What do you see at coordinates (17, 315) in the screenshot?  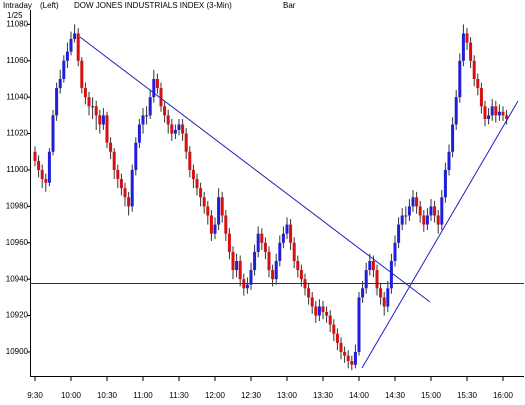 I see `y-tick-label: 10920` at bounding box center [17, 315].